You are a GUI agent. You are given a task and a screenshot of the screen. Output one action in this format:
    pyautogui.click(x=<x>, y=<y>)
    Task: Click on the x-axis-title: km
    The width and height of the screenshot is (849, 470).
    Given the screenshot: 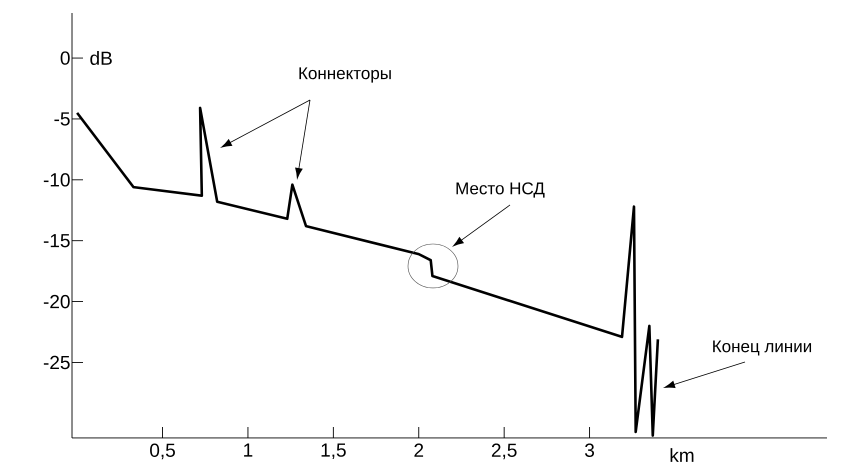 What is the action you would take?
    pyautogui.click(x=682, y=455)
    